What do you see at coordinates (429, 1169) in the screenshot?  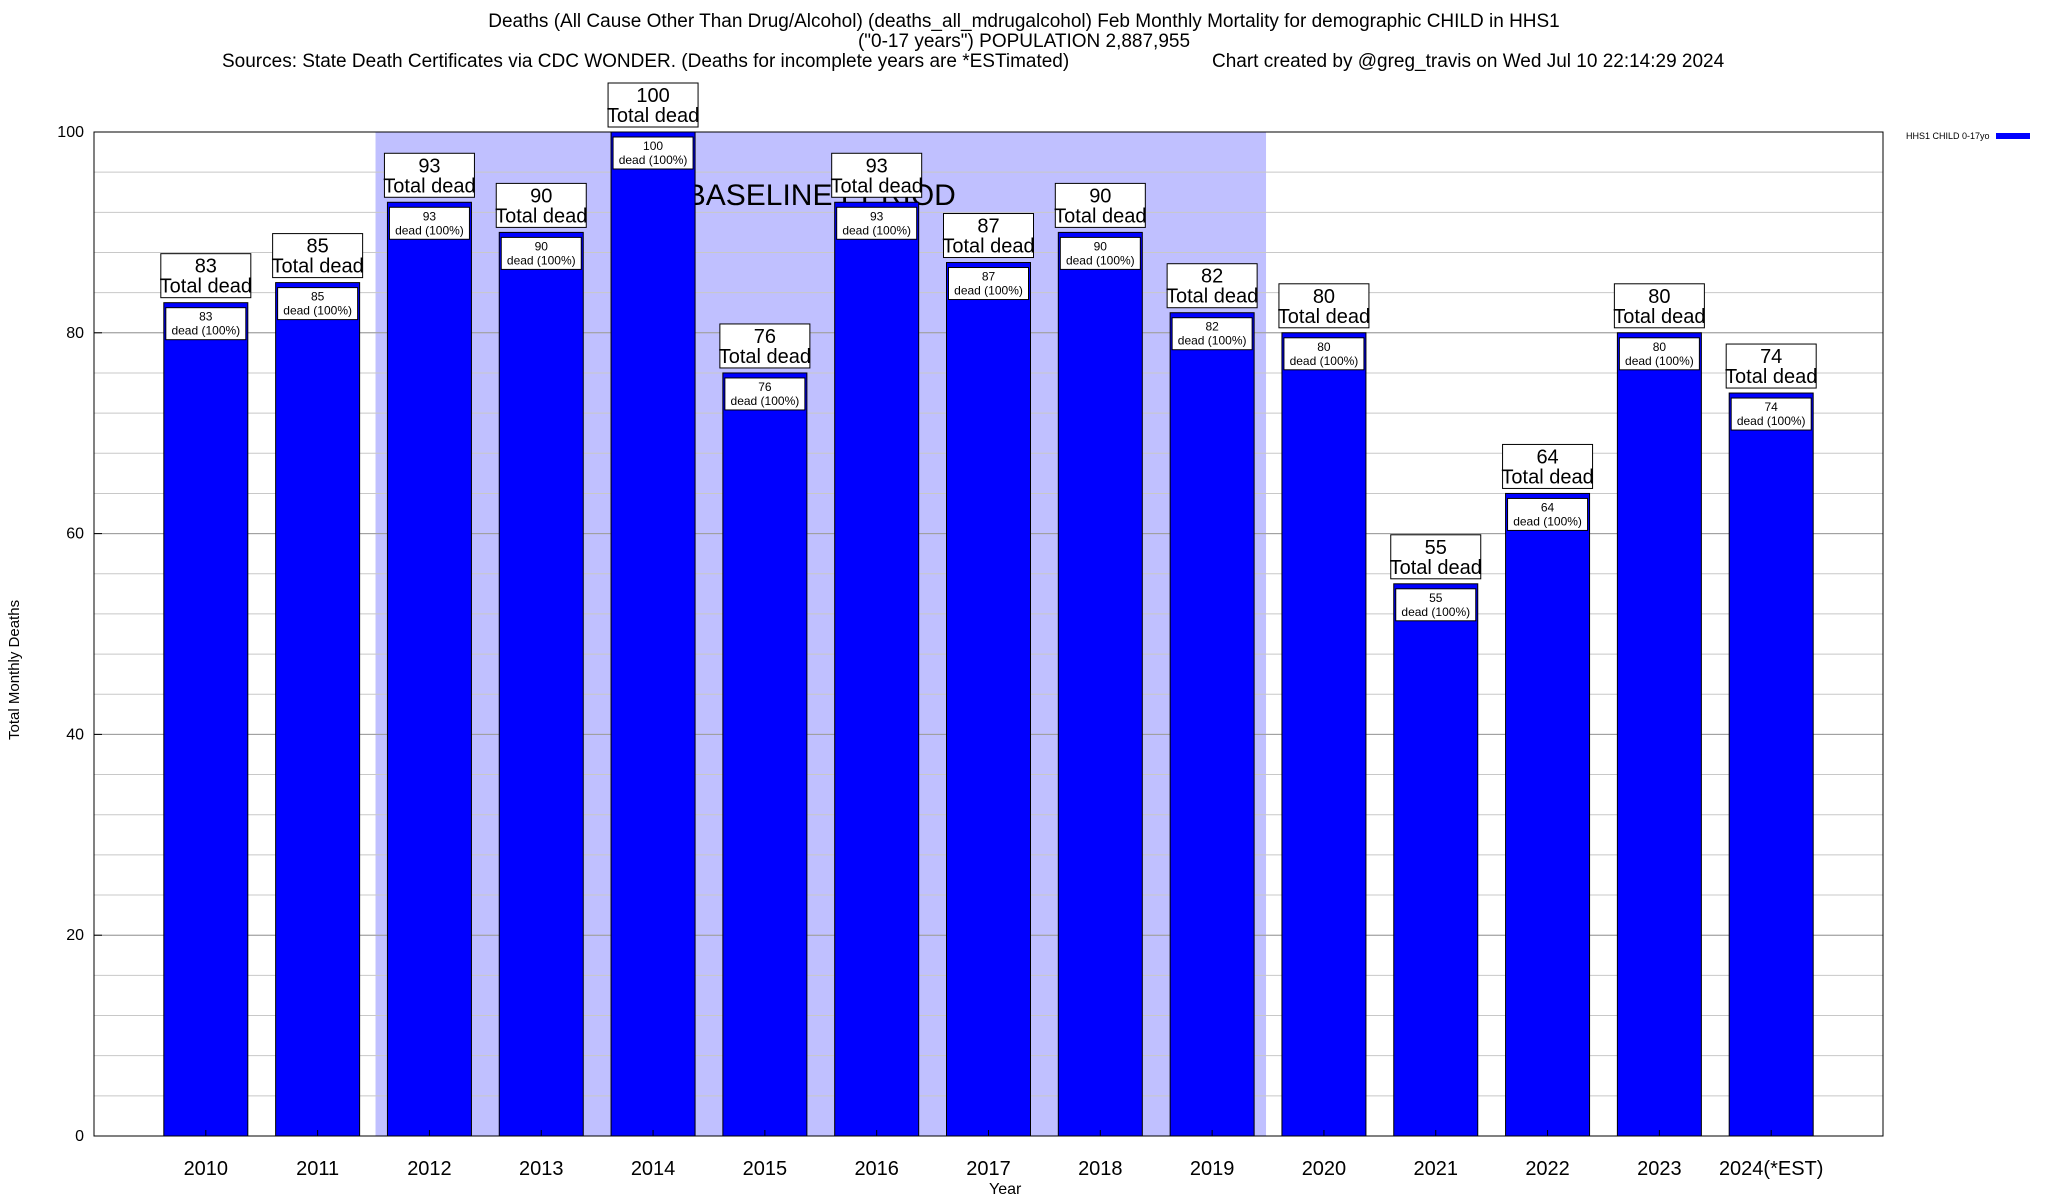 I see `x-tick-label: 2012` at bounding box center [429, 1169].